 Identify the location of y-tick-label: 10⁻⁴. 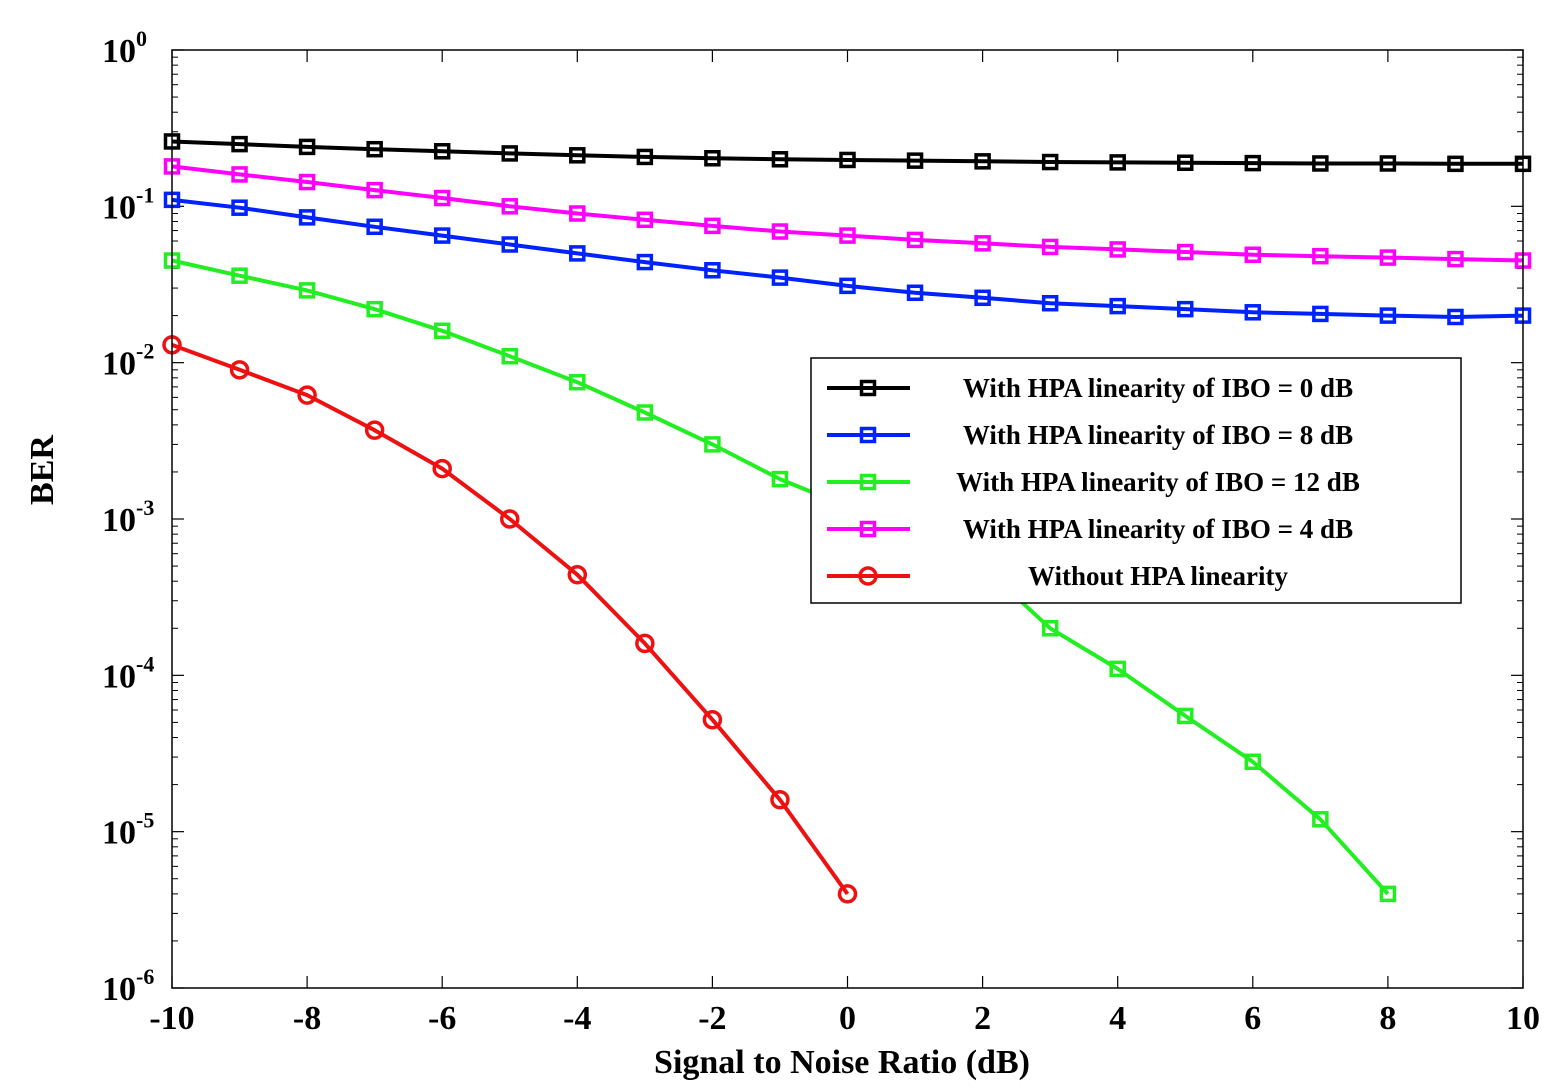
(128, 673).